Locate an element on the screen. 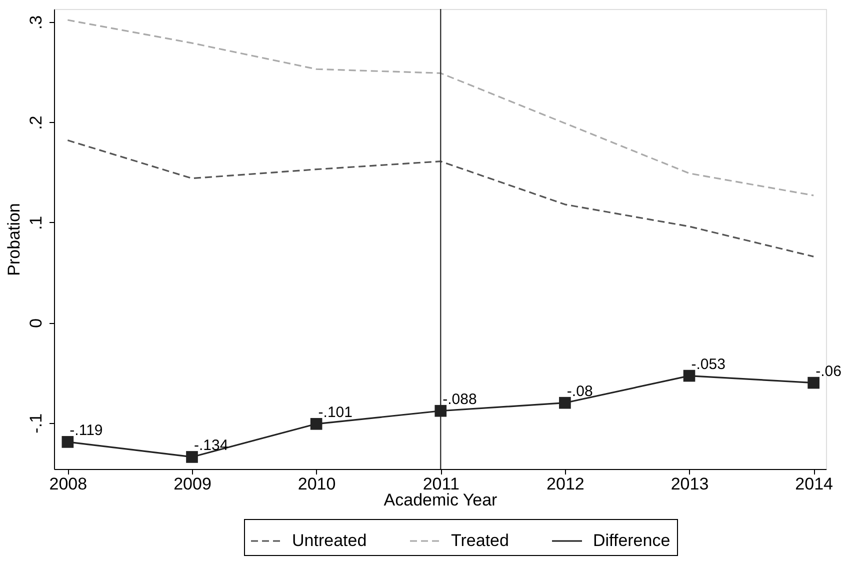  legend-label: Treated is located at coordinates (480, 540).